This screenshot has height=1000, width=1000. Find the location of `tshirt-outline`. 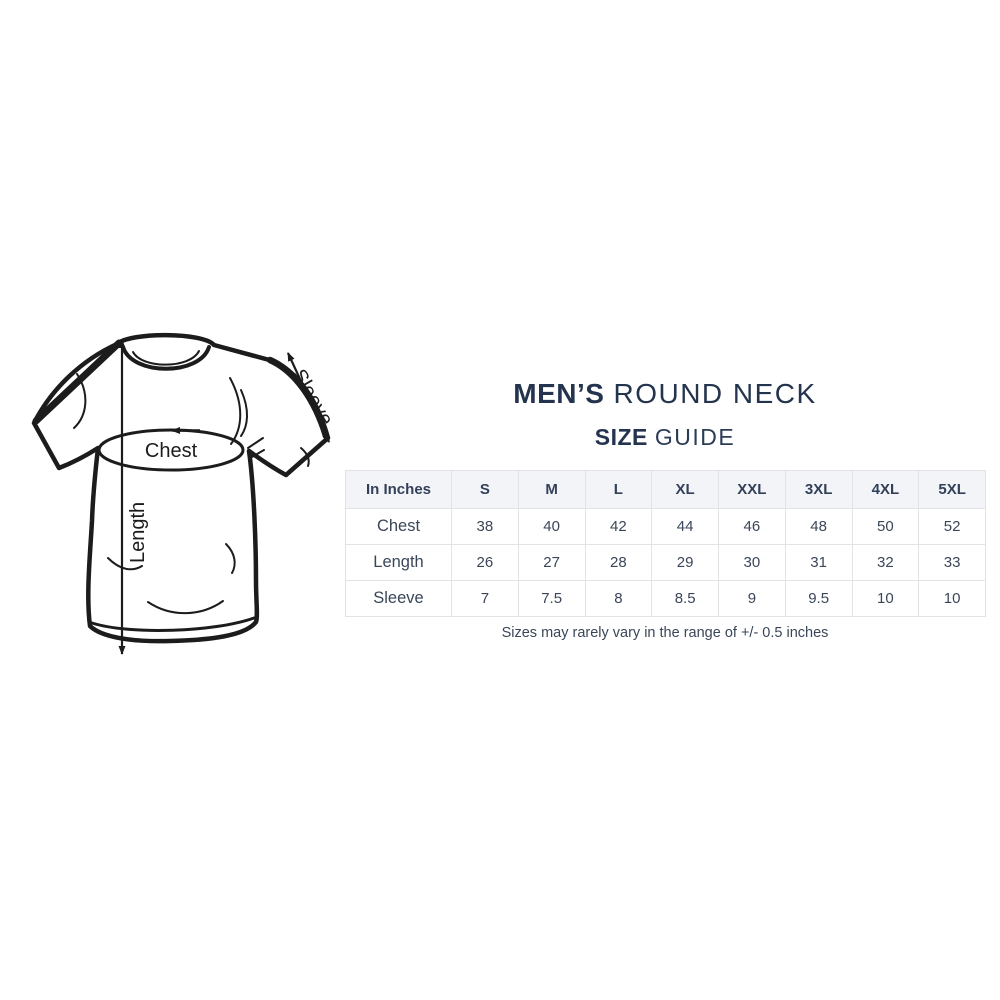

tshirt-outline is located at coordinates (181, 488).